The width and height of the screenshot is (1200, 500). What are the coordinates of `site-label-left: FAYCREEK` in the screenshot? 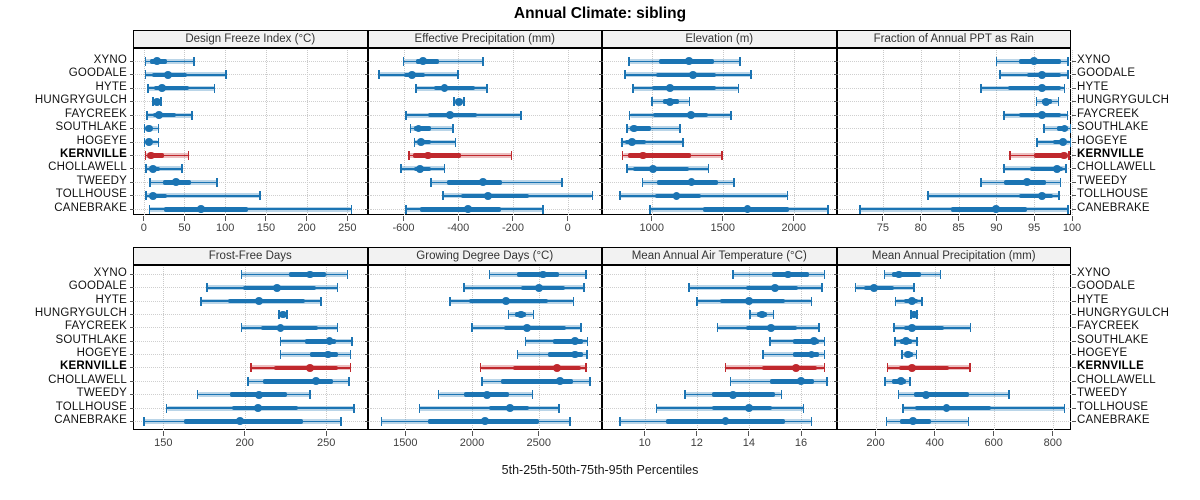 It's located at (95, 113).